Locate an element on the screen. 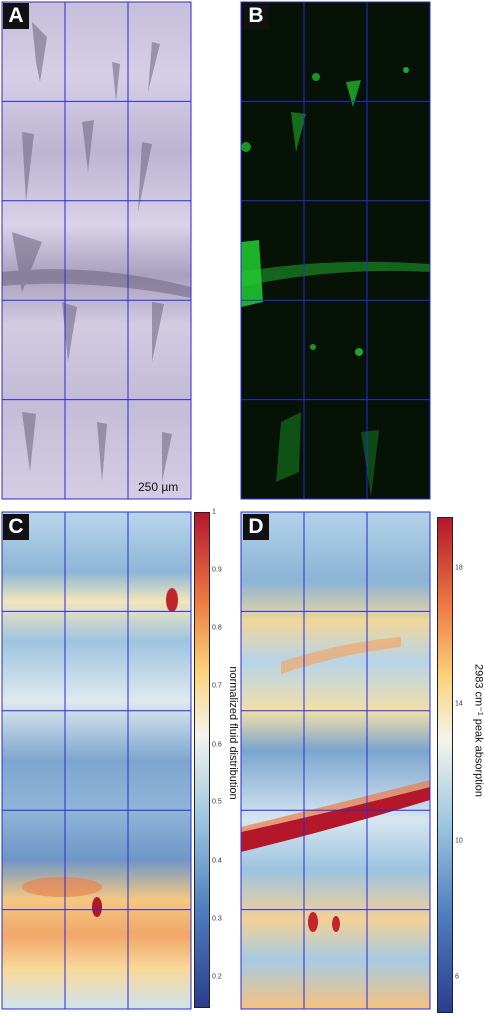 This screenshot has height=1016, width=484. colorbar-tick: 0.4 is located at coordinates (217, 861).